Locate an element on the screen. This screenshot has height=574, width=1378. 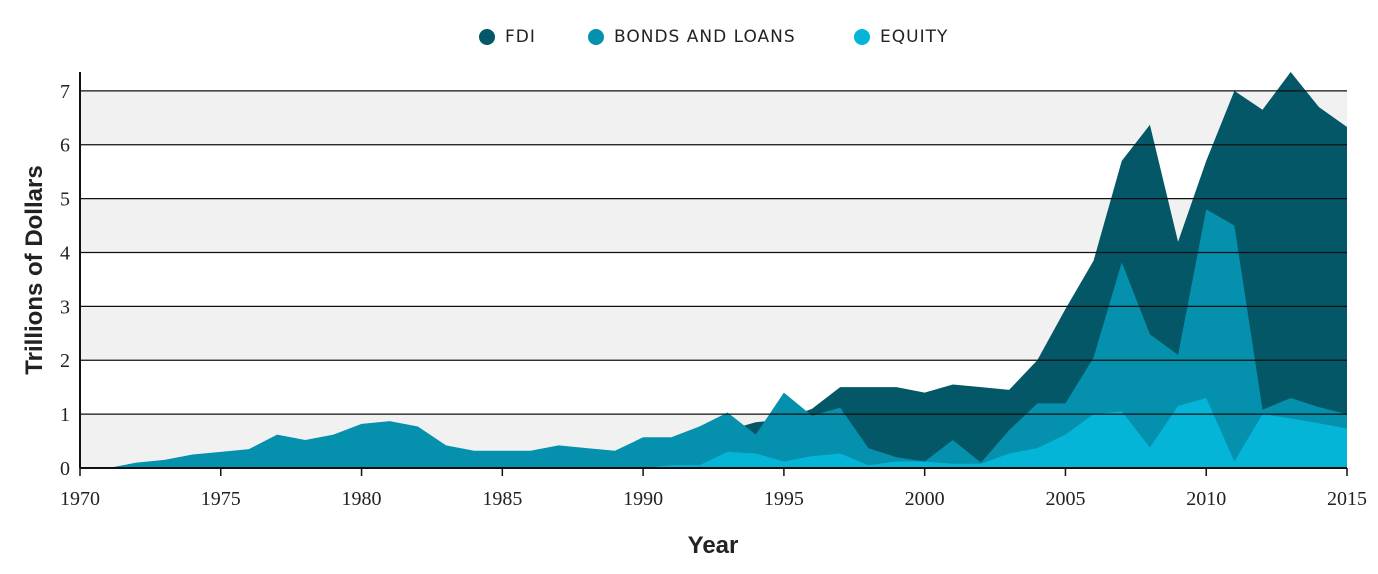
x-tick-label: 1990 is located at coordinates (643, 499).